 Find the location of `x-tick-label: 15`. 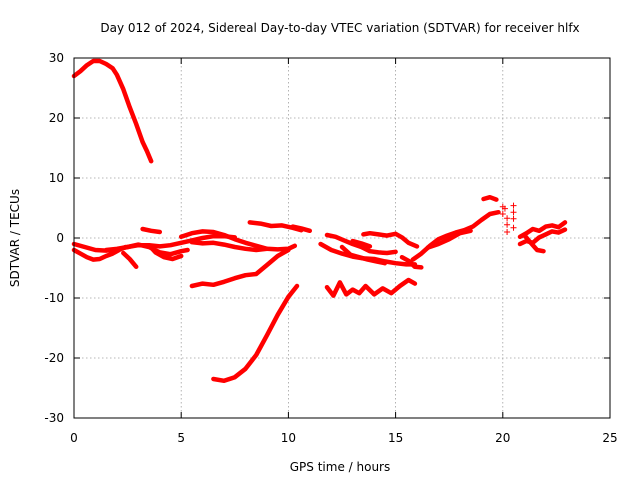

x-tick-label: 15 is located at coordinates (395, 438).